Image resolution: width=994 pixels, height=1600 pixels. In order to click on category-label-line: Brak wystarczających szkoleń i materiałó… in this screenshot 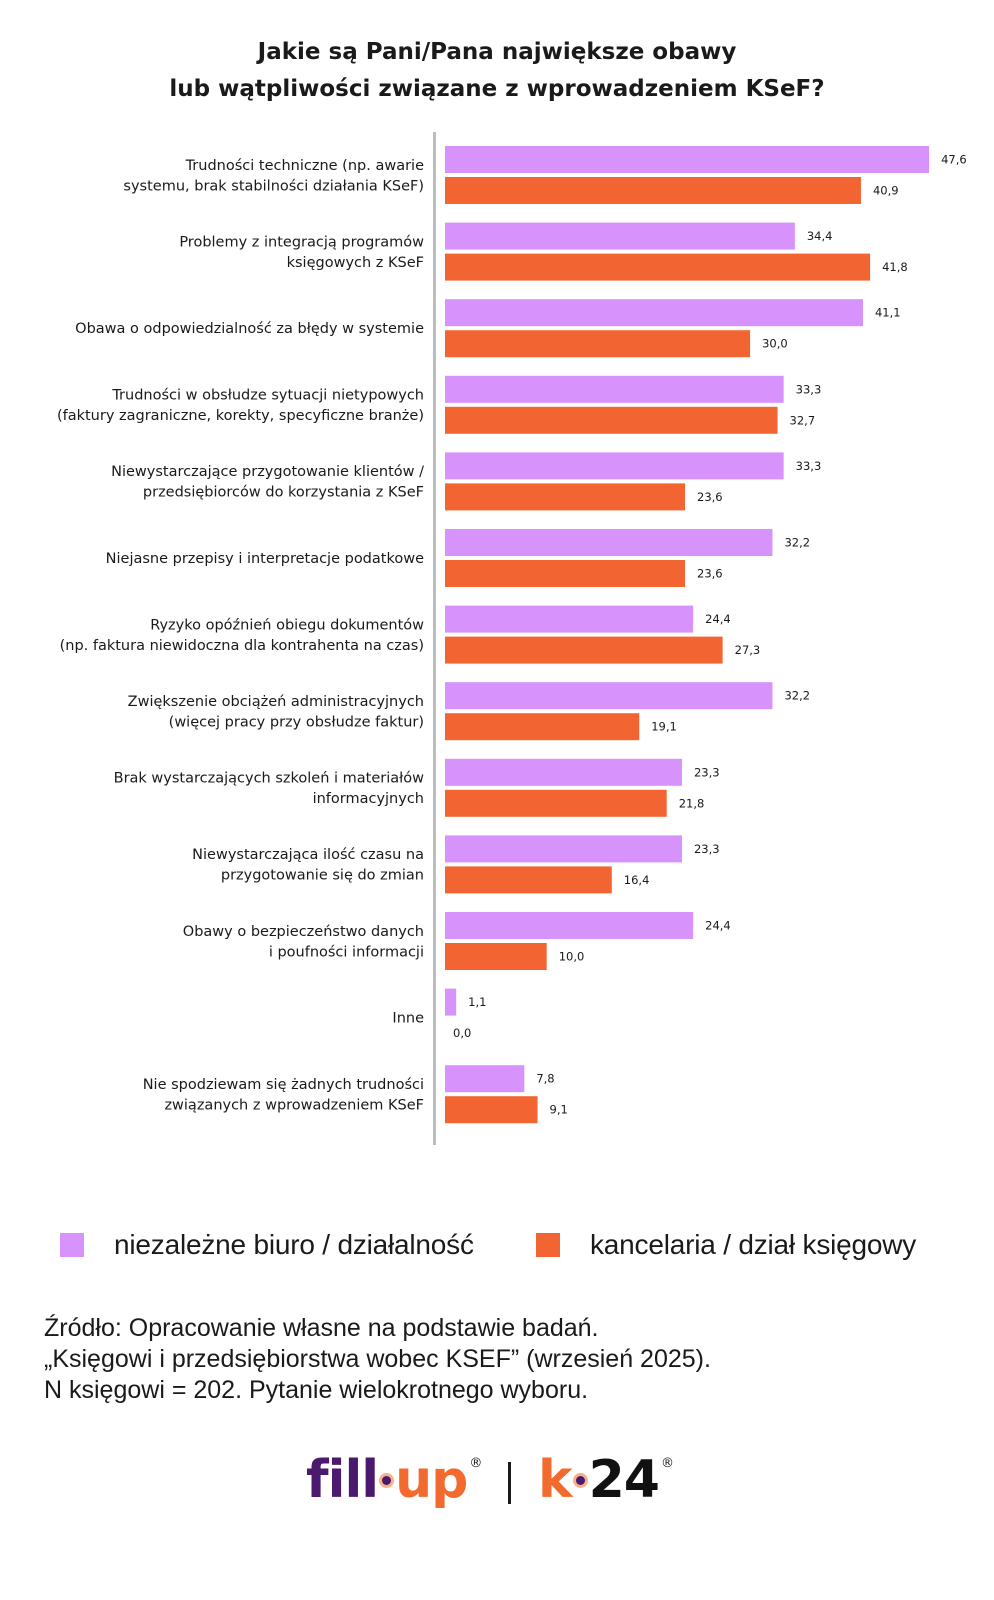, I will do `click(269, 779)`.